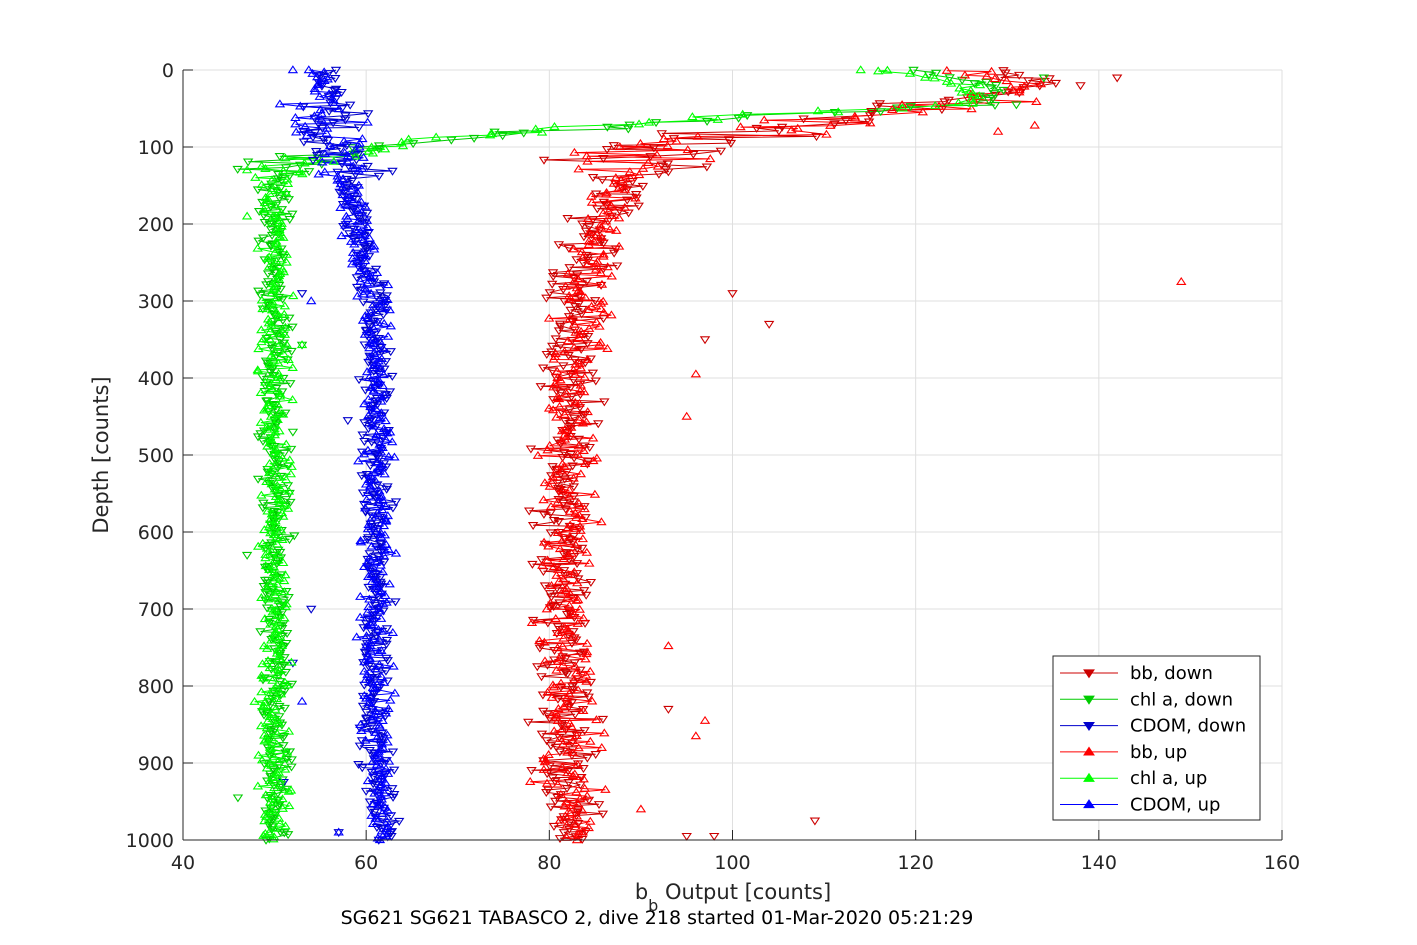  What do you see at coordinates (1282, 863) in the screenshot?
I see `x-tick-label-6: 160` at bounding box center [1282, 863].